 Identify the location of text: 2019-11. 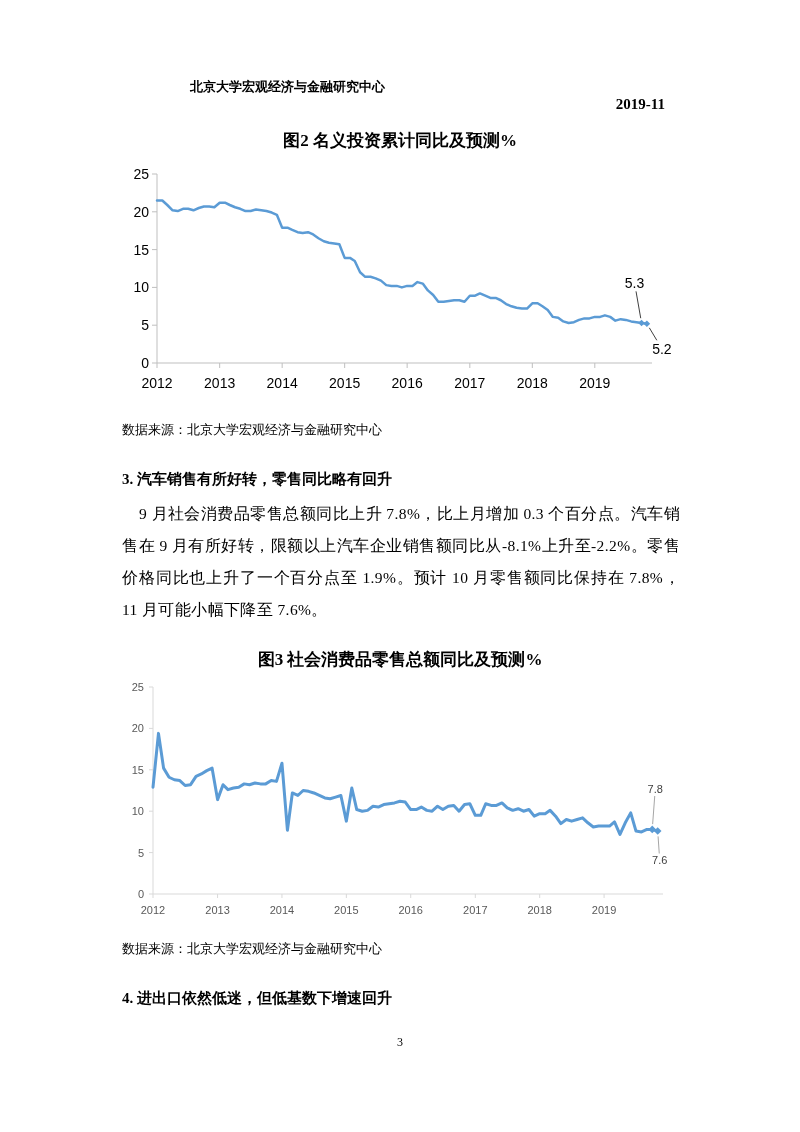
(640, 104).